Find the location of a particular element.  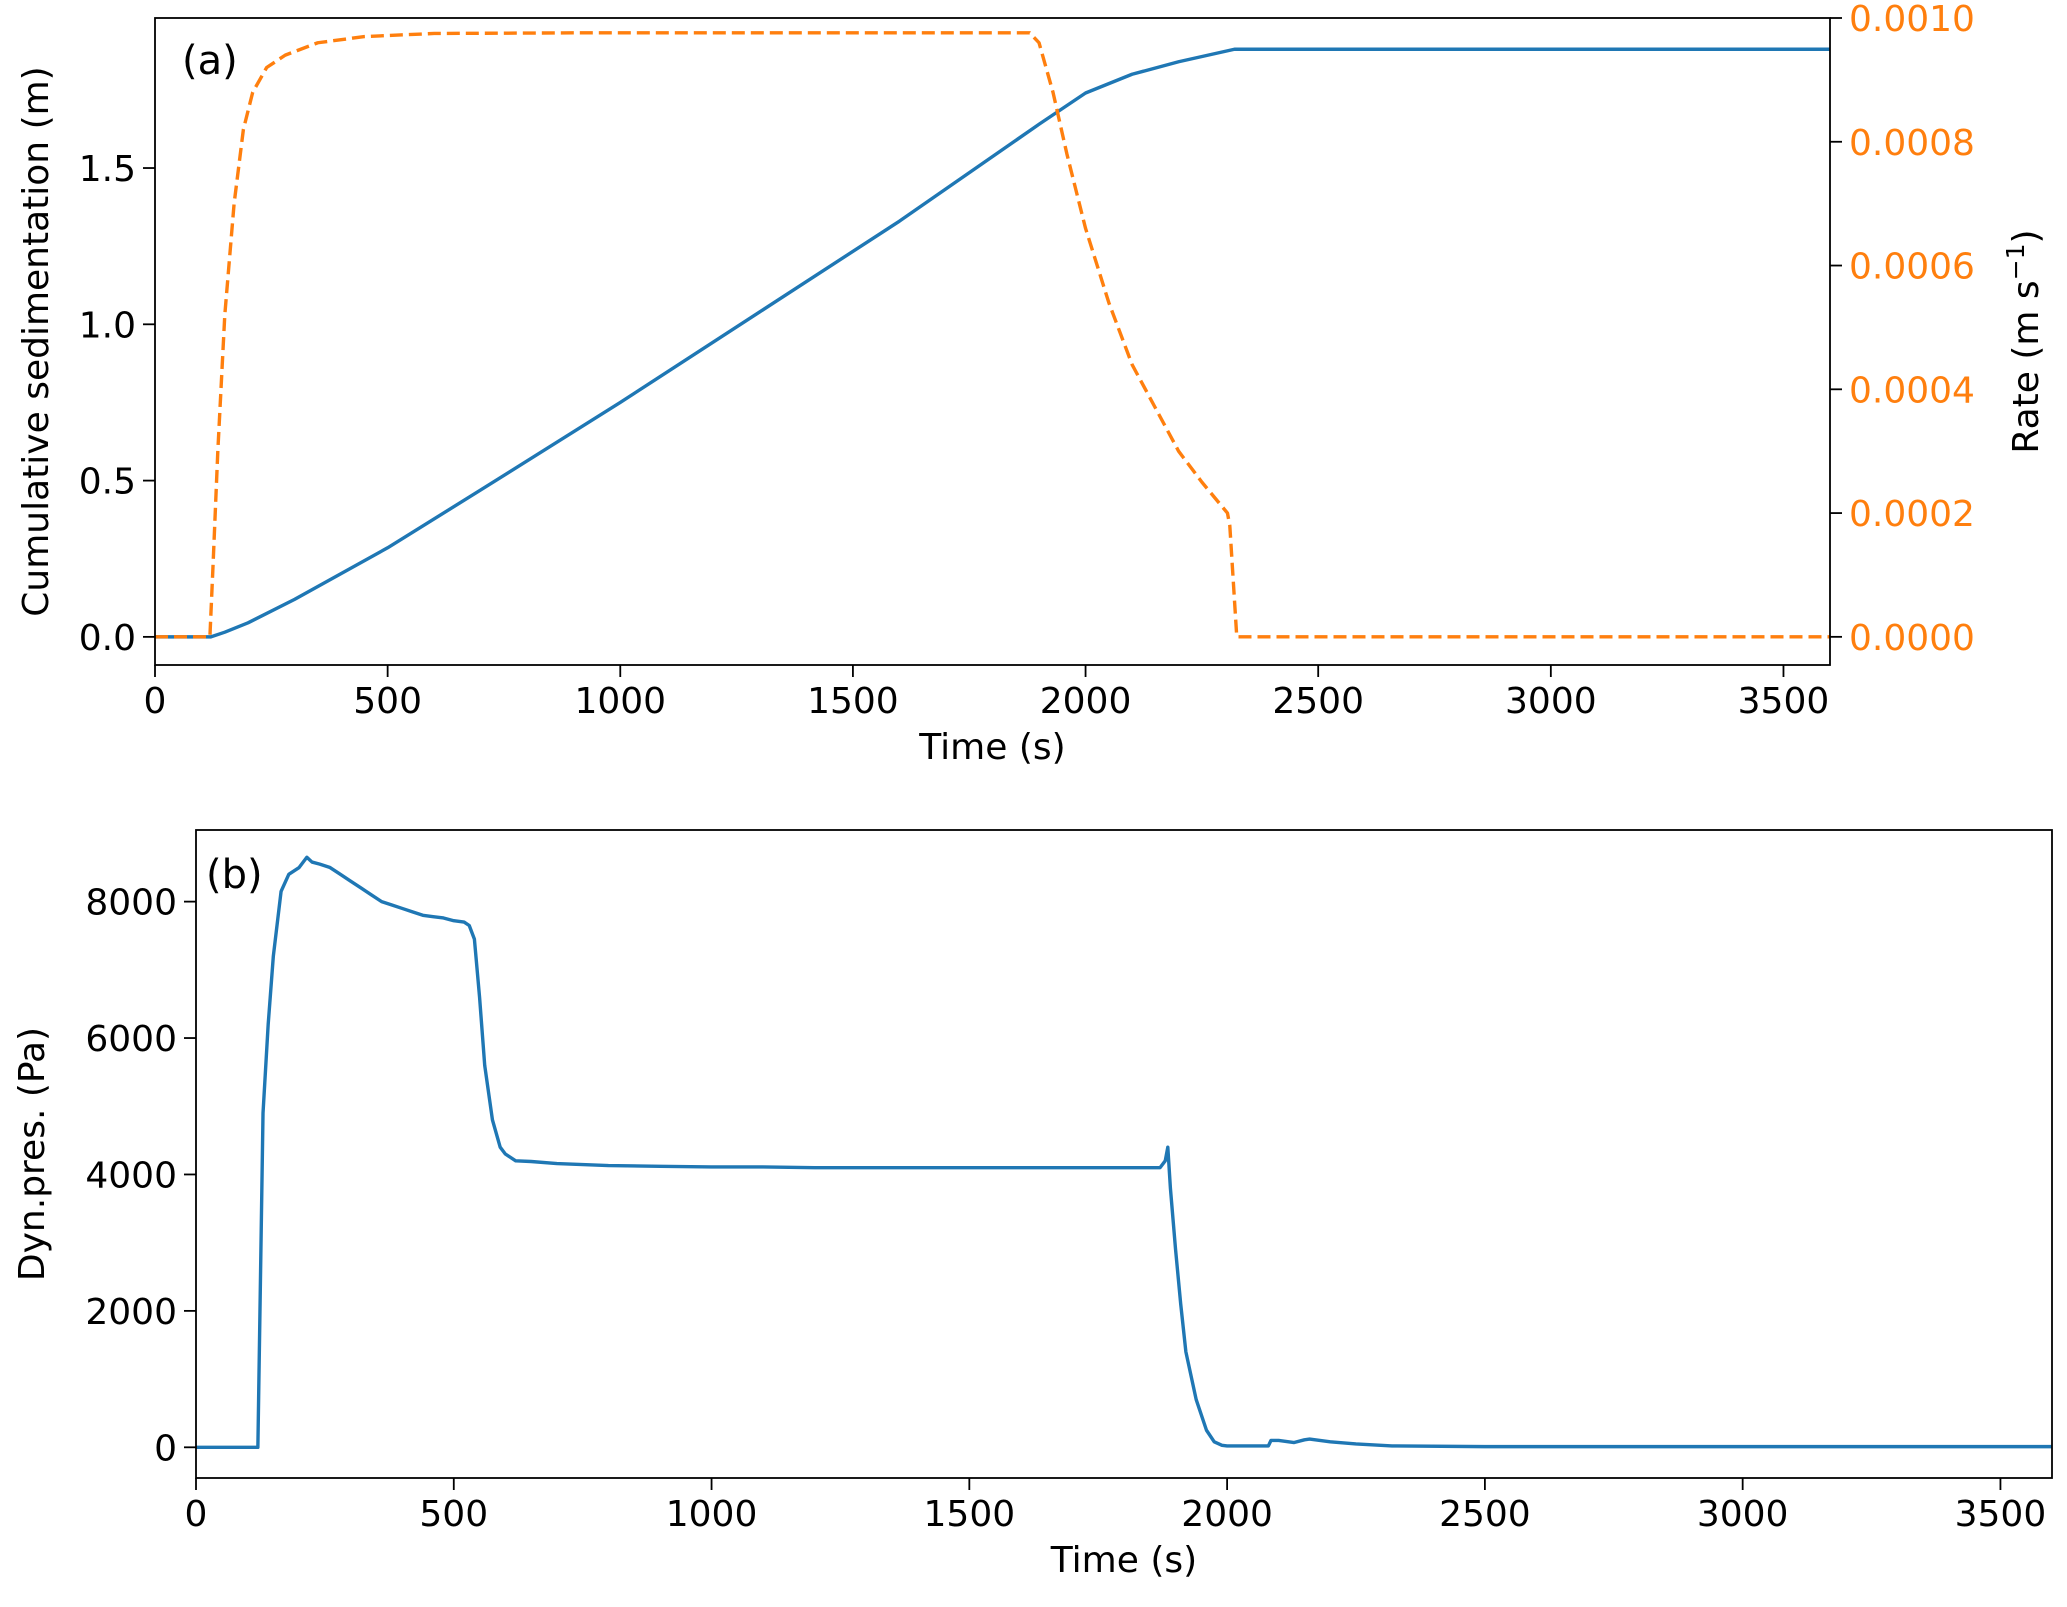

y-tick-label: 4000 is located at coordinates (131, 1175).